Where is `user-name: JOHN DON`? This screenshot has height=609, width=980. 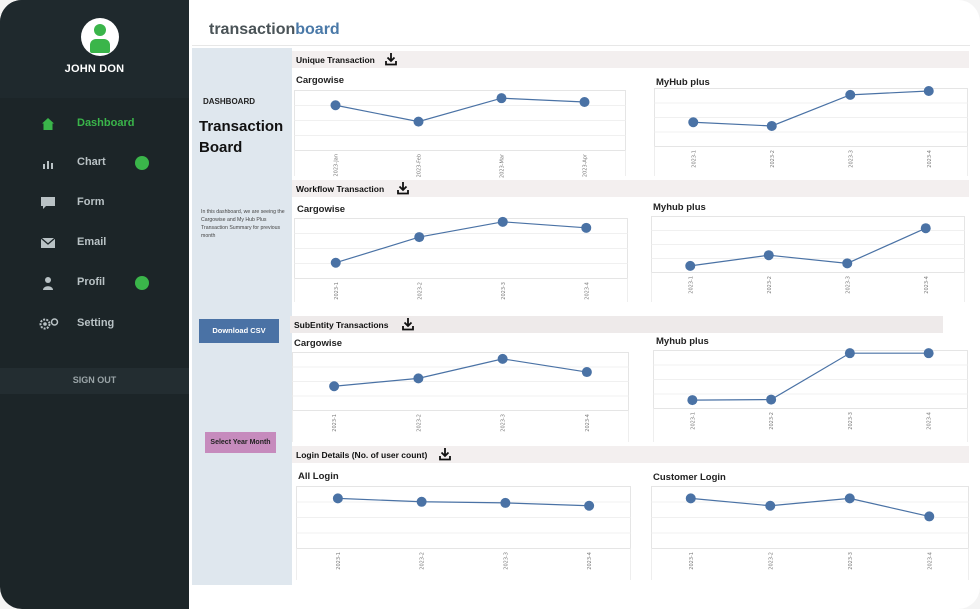
user-name: JOHN DON is located at coordinates (94, 69).